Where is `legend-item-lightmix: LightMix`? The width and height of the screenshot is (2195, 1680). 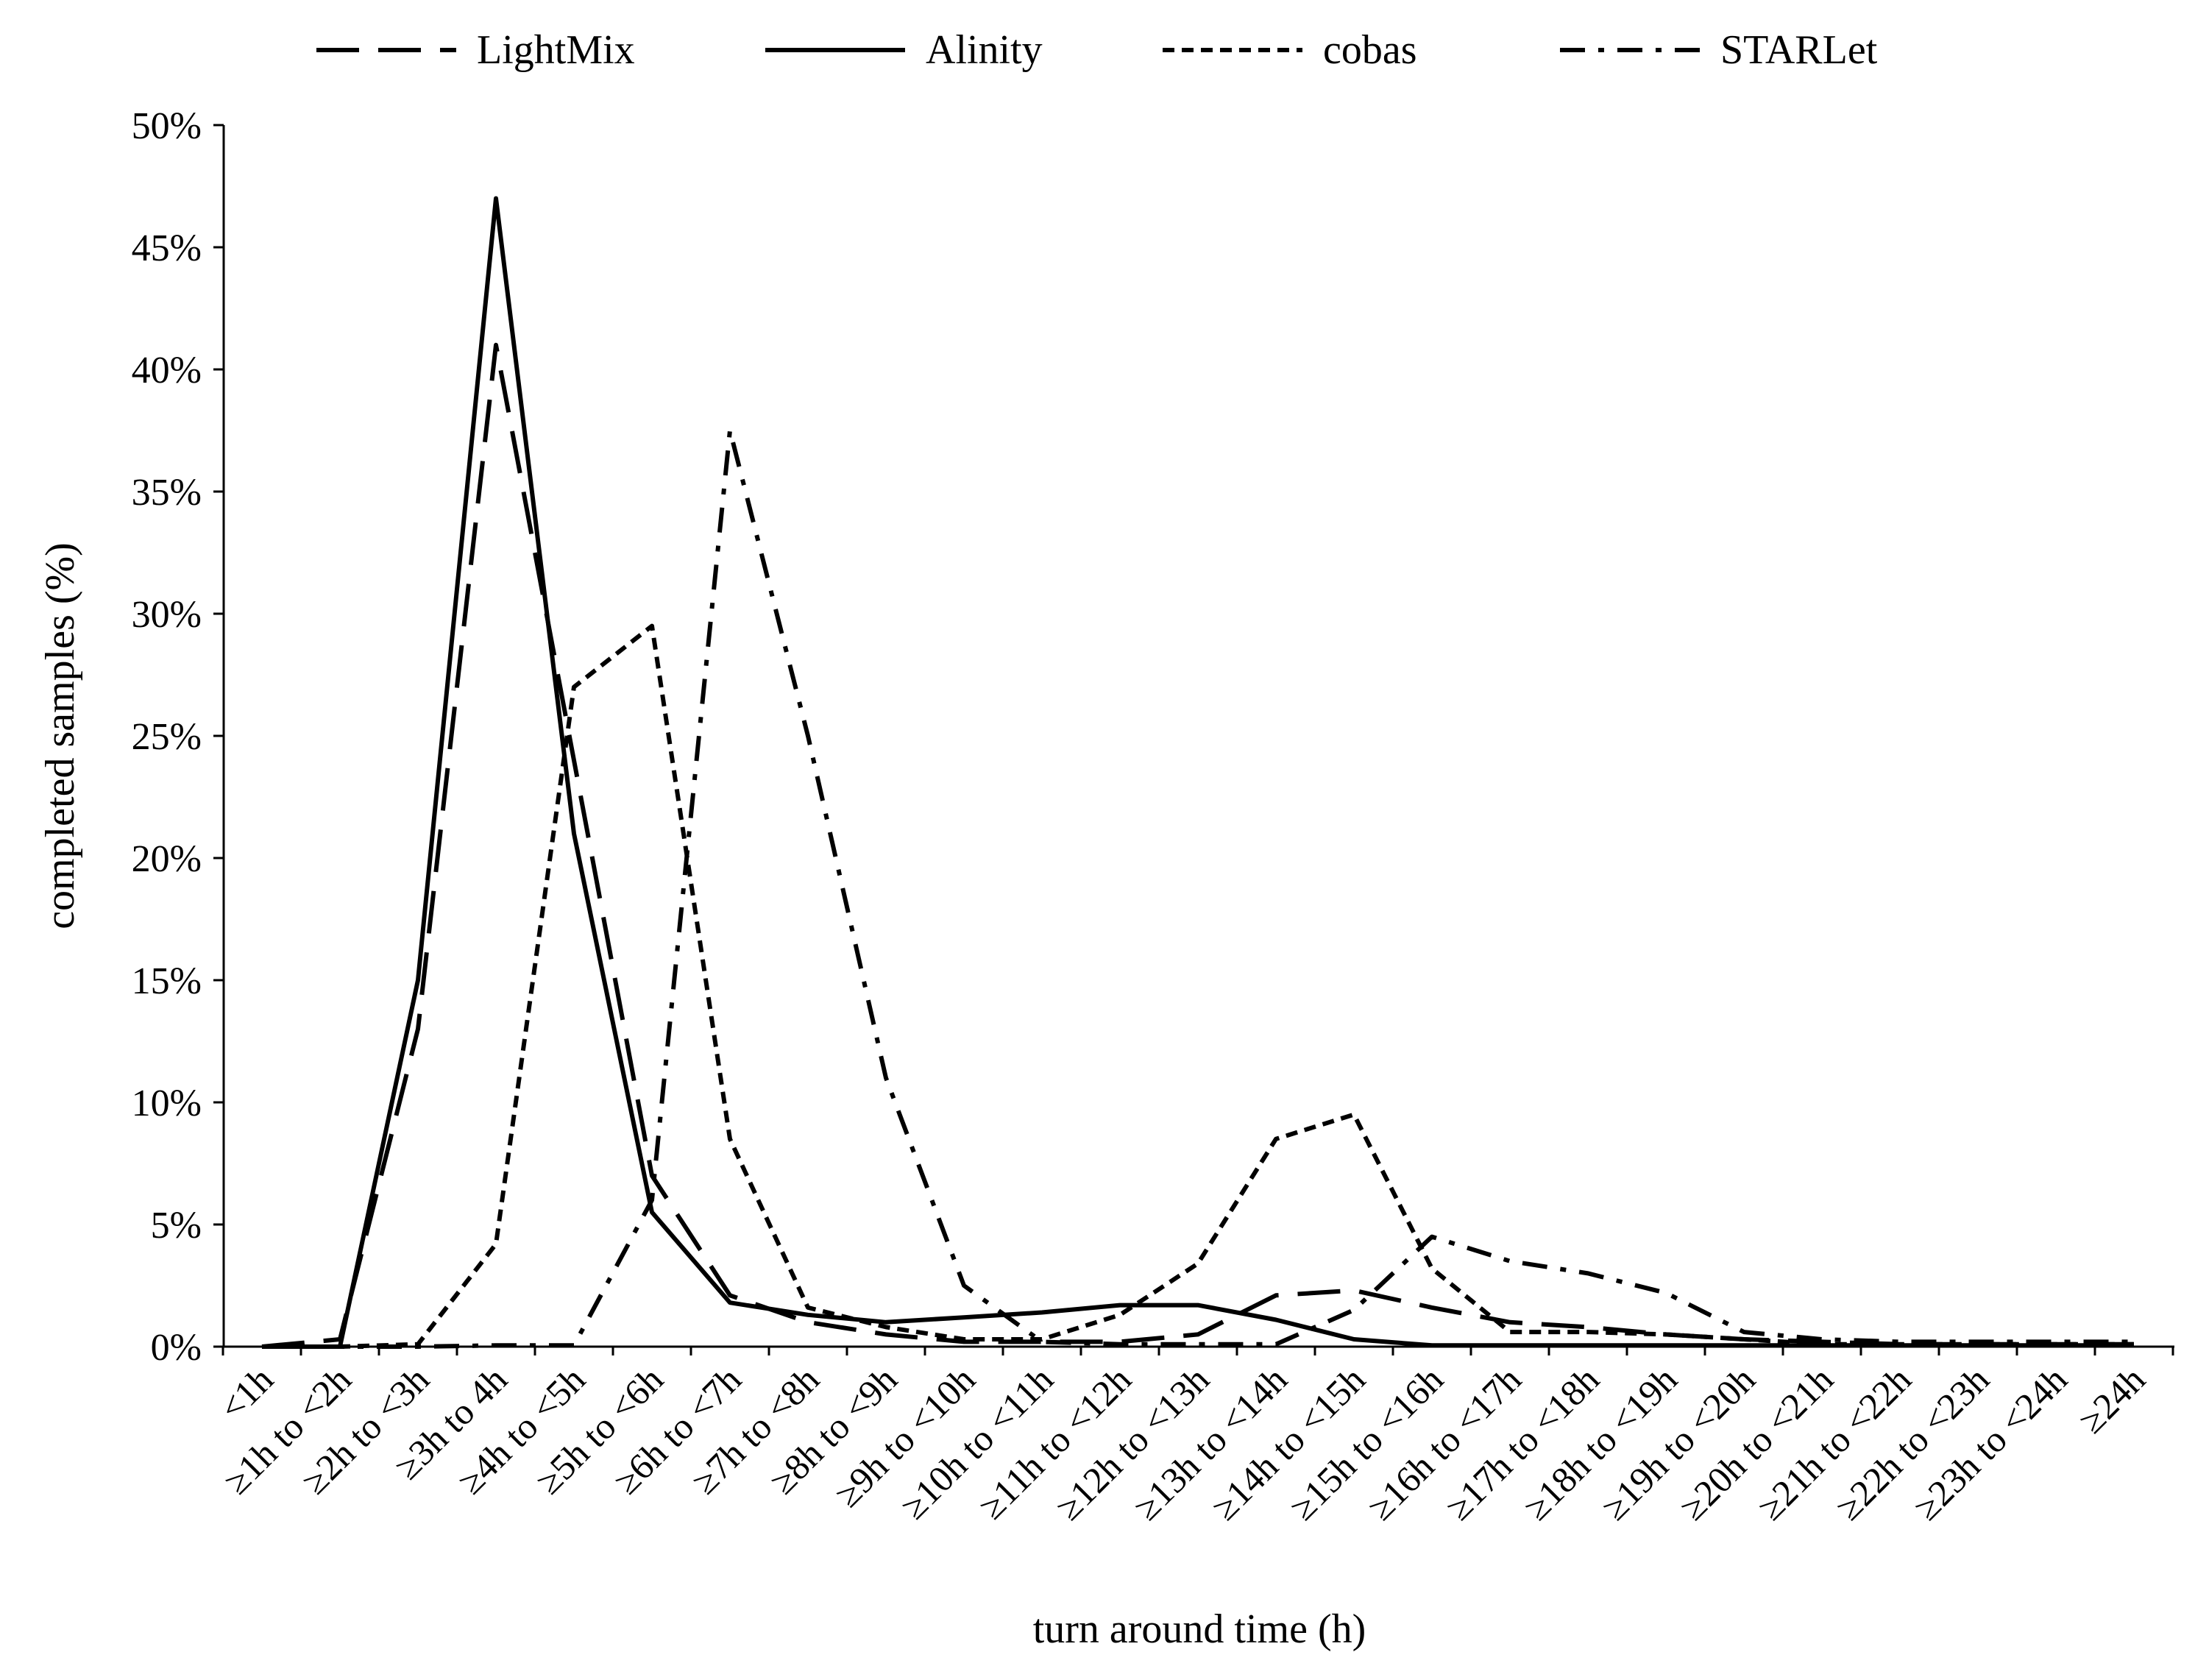 legend-item-lightmix: LightMix is located at coordinates (475, 50).